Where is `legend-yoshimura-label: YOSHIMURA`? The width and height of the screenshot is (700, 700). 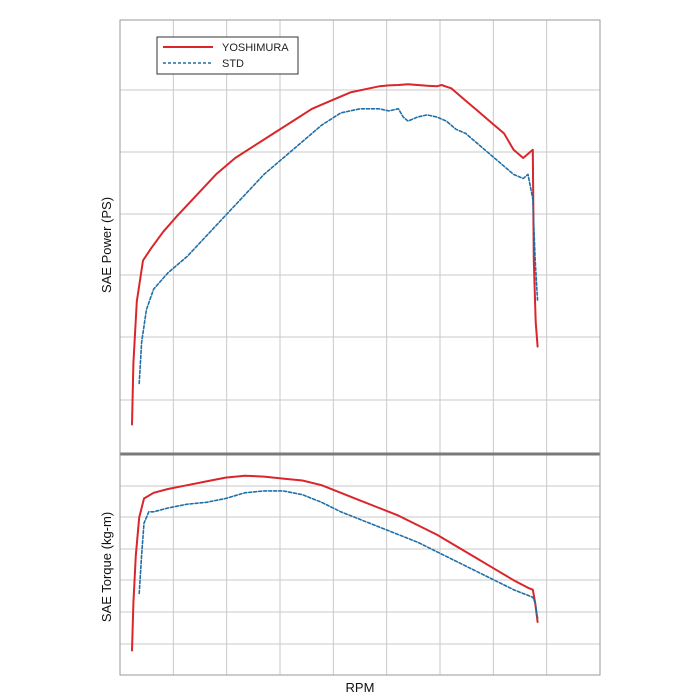 legend-yoshimura-label: YOSHIMURA is located at coordinates (255, 48).